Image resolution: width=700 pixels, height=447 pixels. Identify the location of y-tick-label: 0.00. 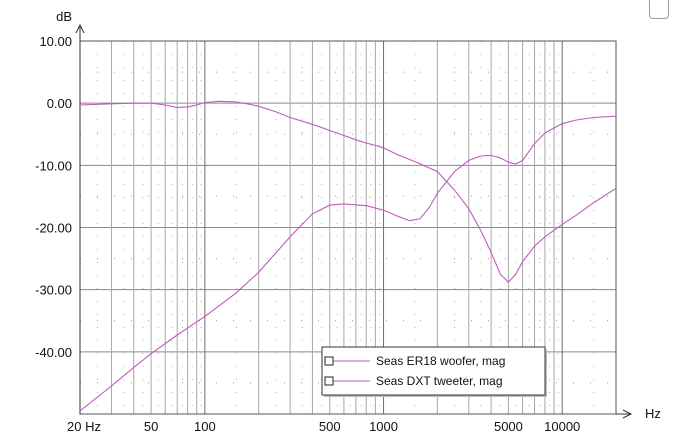
(59, 103).